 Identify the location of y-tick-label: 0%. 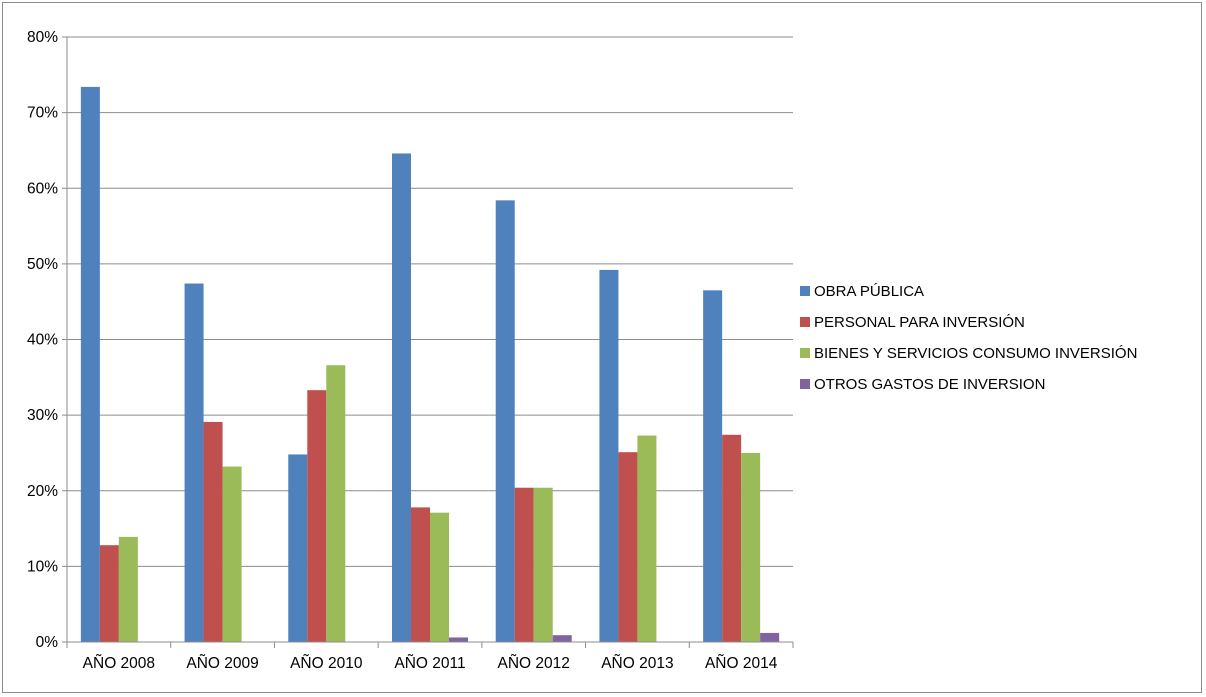
(47, 642).